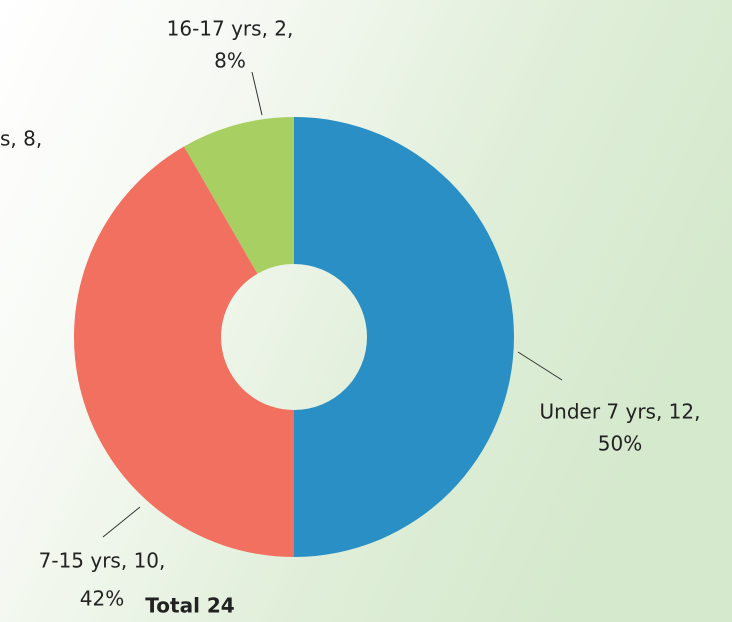 The image size is (732, 622). What do you see at coordinates (189, 606) in the screenshot?
I see `total-label: Total 24` at bounding box center [189, 606].